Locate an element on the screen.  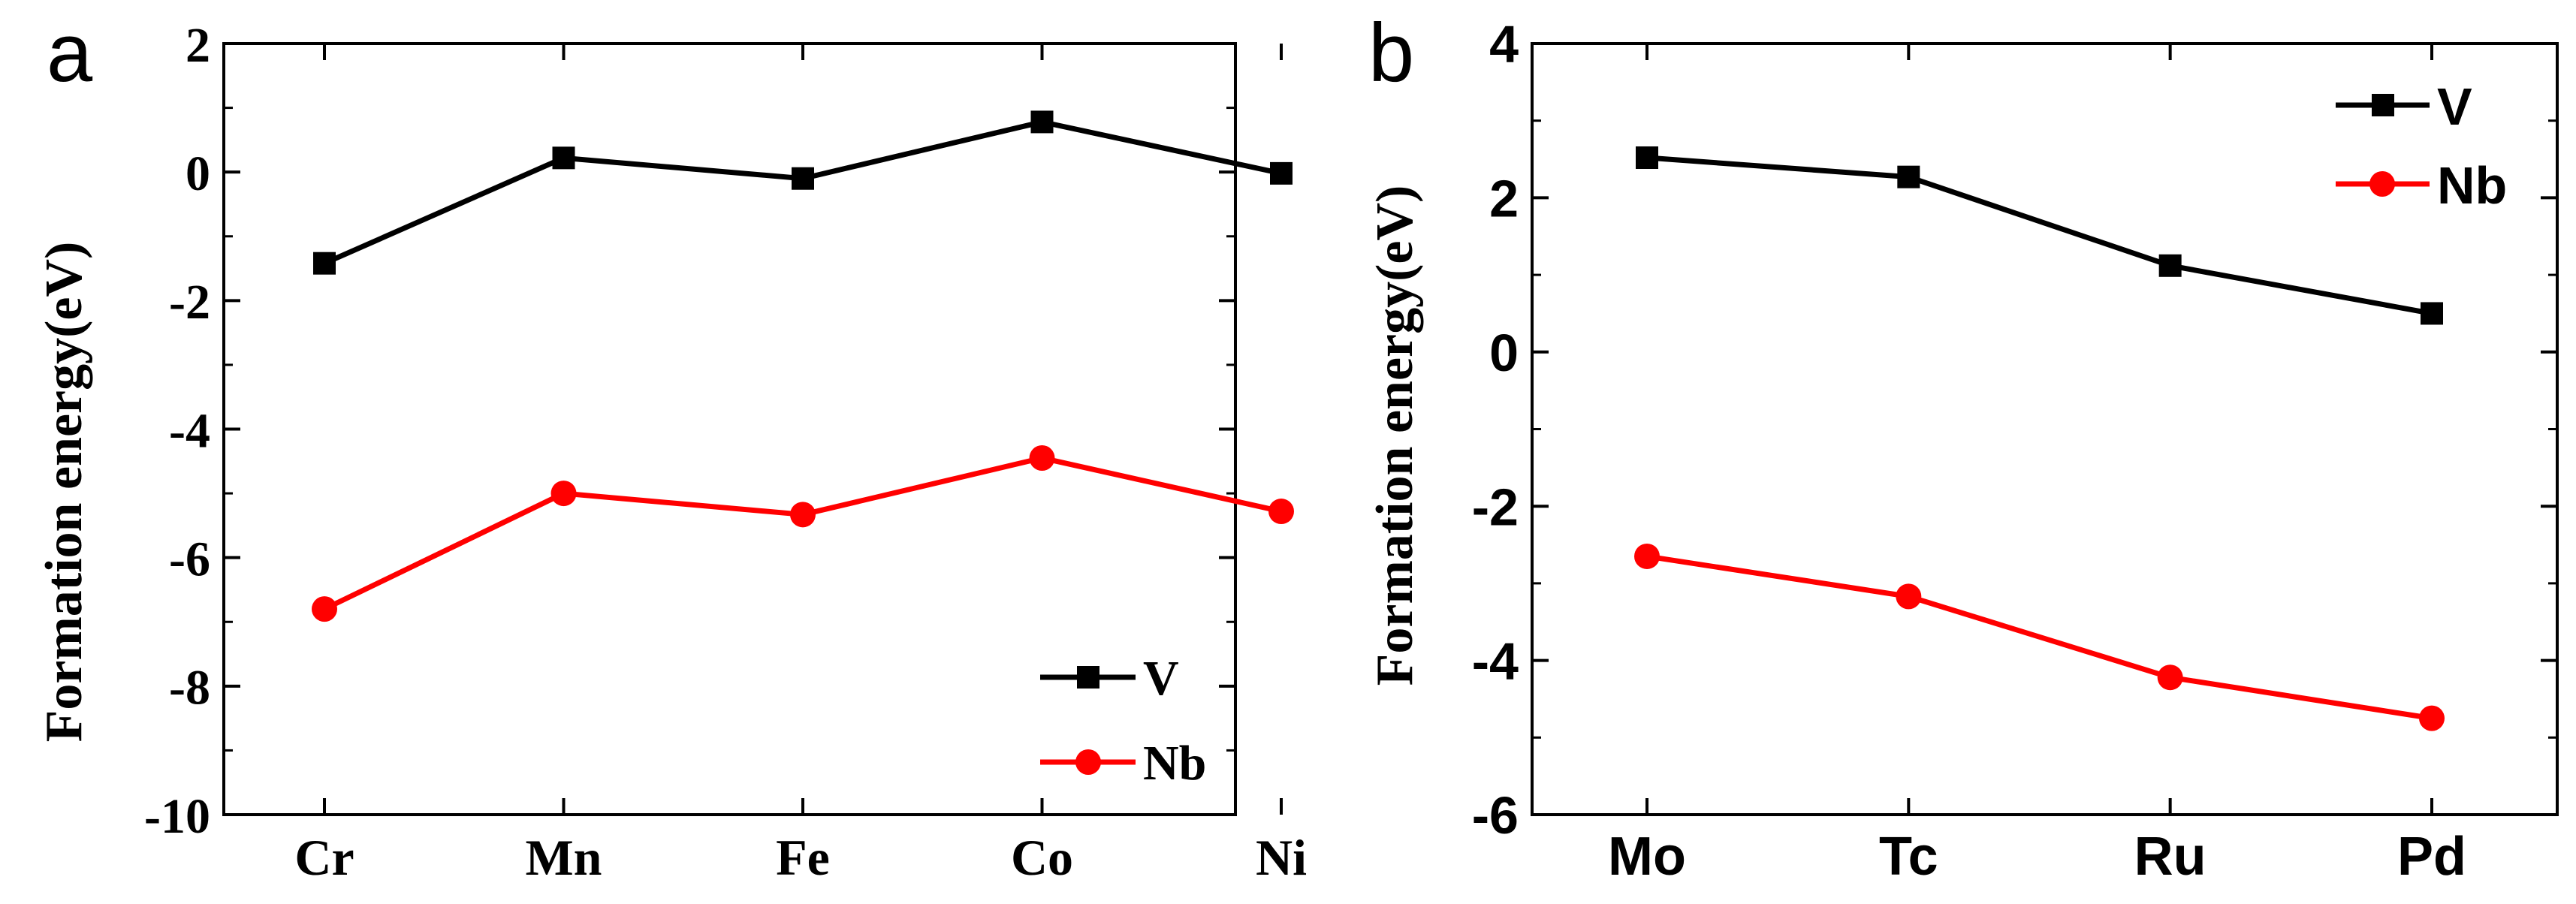
panel-b-legend-label-nb: Nb is located at coordinates (2472, 185).